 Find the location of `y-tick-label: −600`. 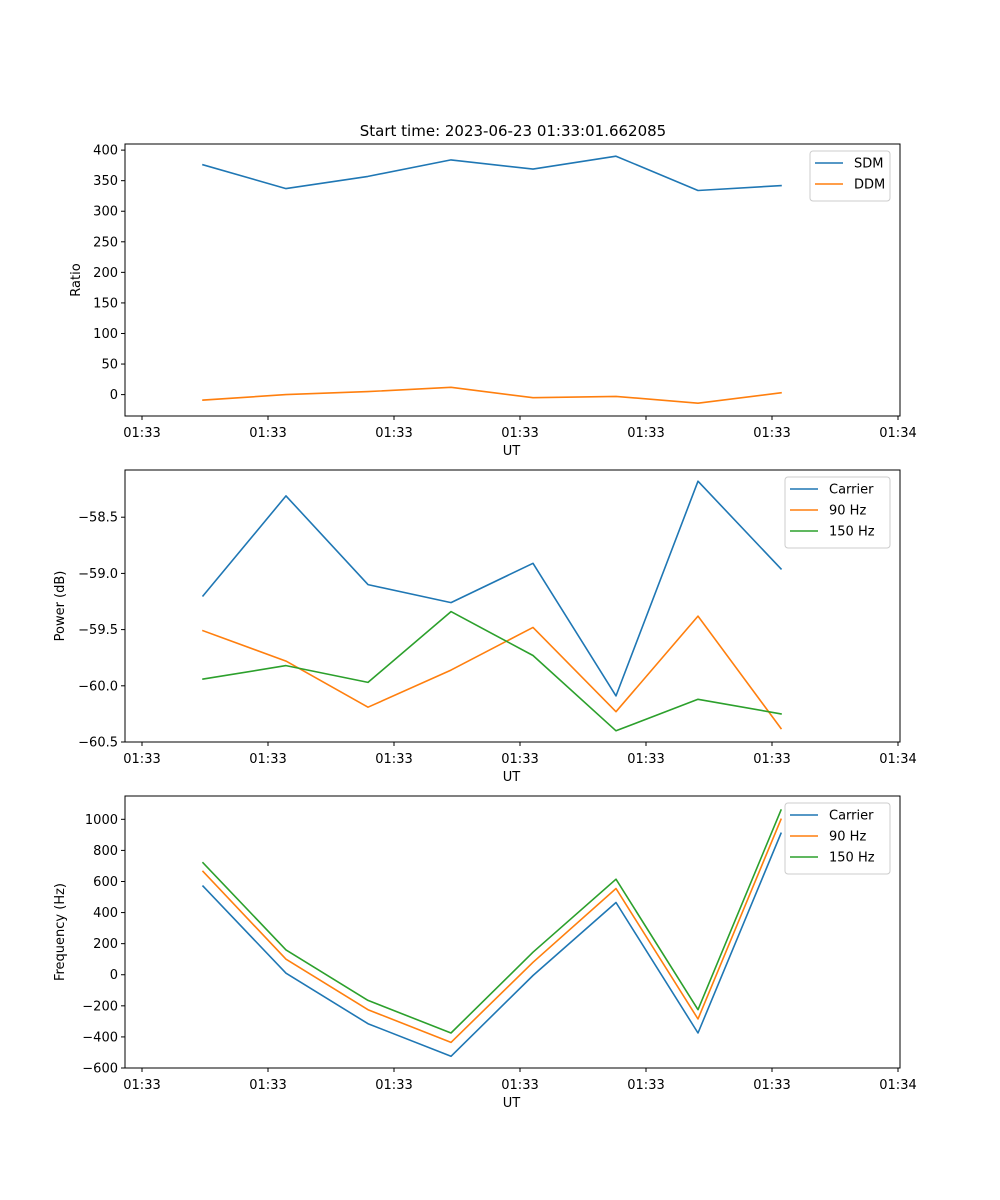

y-tick-label: −600 is located at coordinates (100, 1069).